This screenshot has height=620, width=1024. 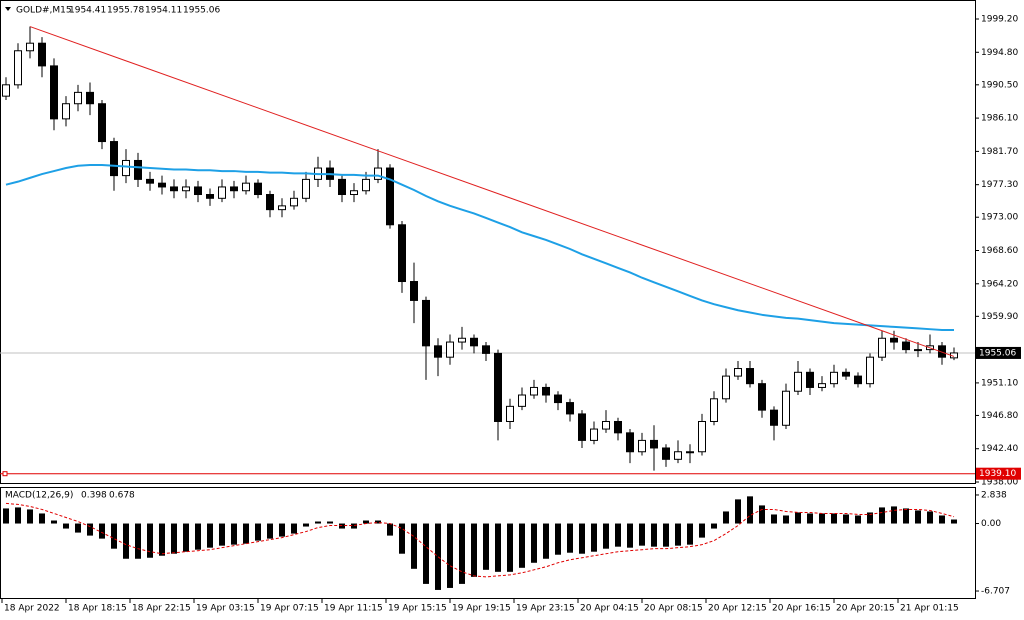 I want to click on x-tick-label: 19 Apr 15:15, so click(x=417, y=609).